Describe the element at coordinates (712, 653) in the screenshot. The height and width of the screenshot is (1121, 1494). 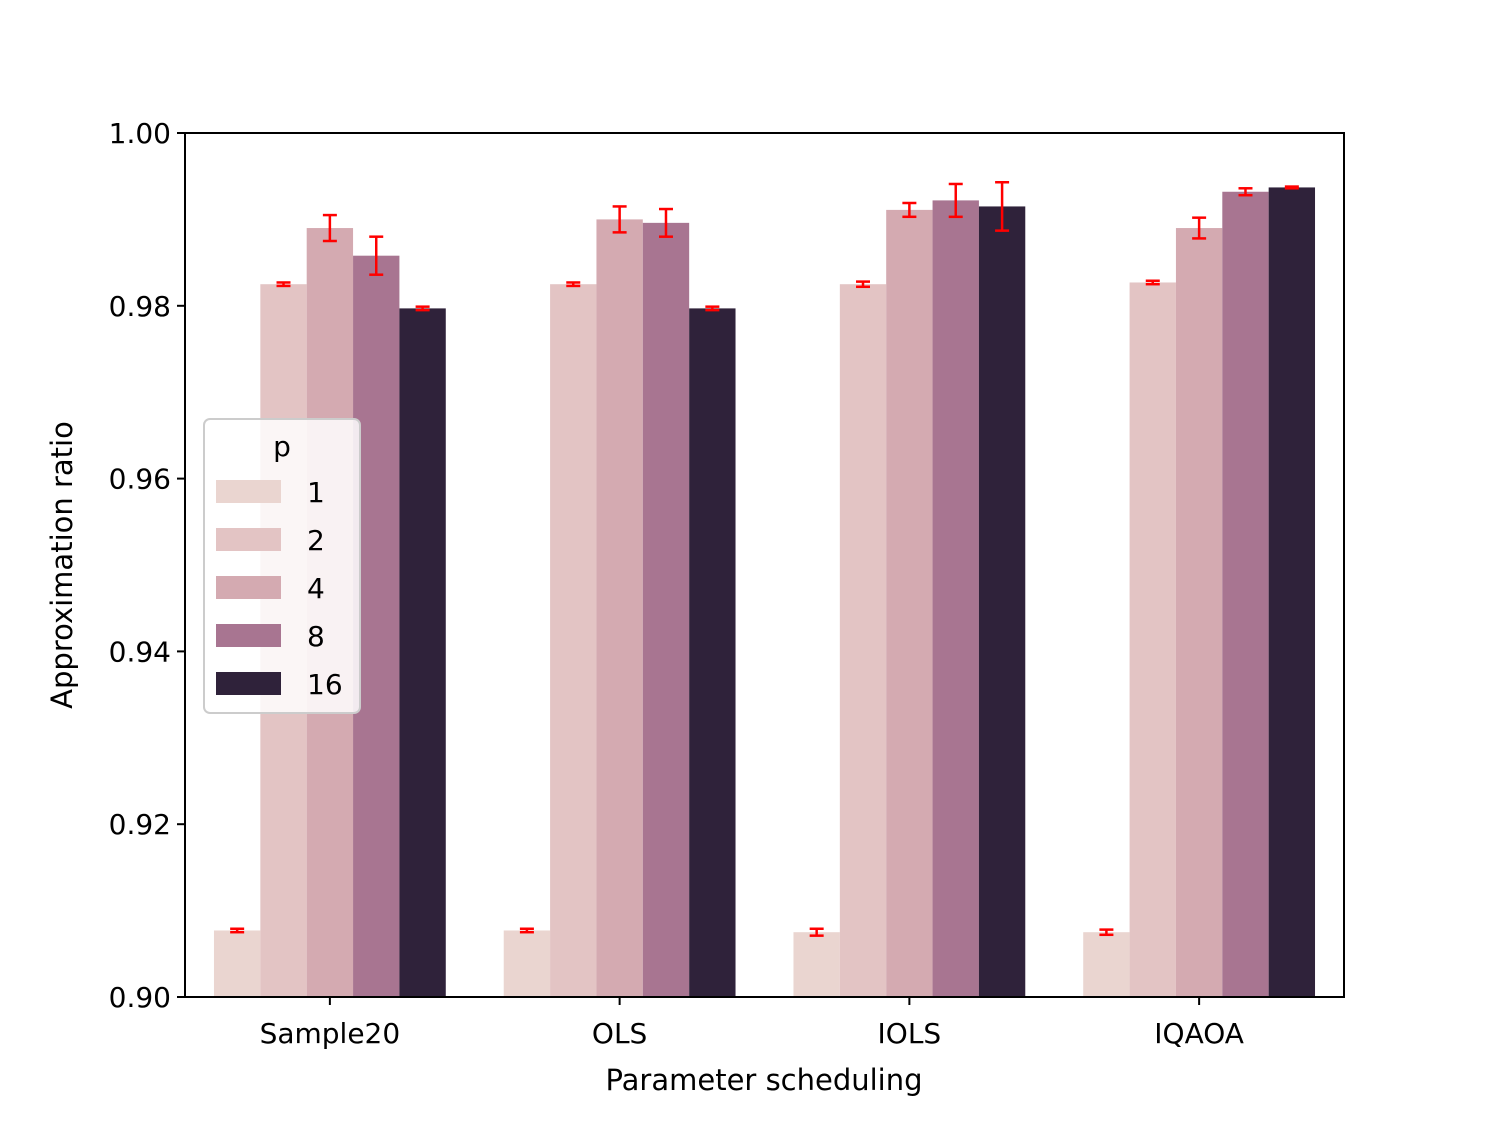
I see `bar-ols-p16` at that location.